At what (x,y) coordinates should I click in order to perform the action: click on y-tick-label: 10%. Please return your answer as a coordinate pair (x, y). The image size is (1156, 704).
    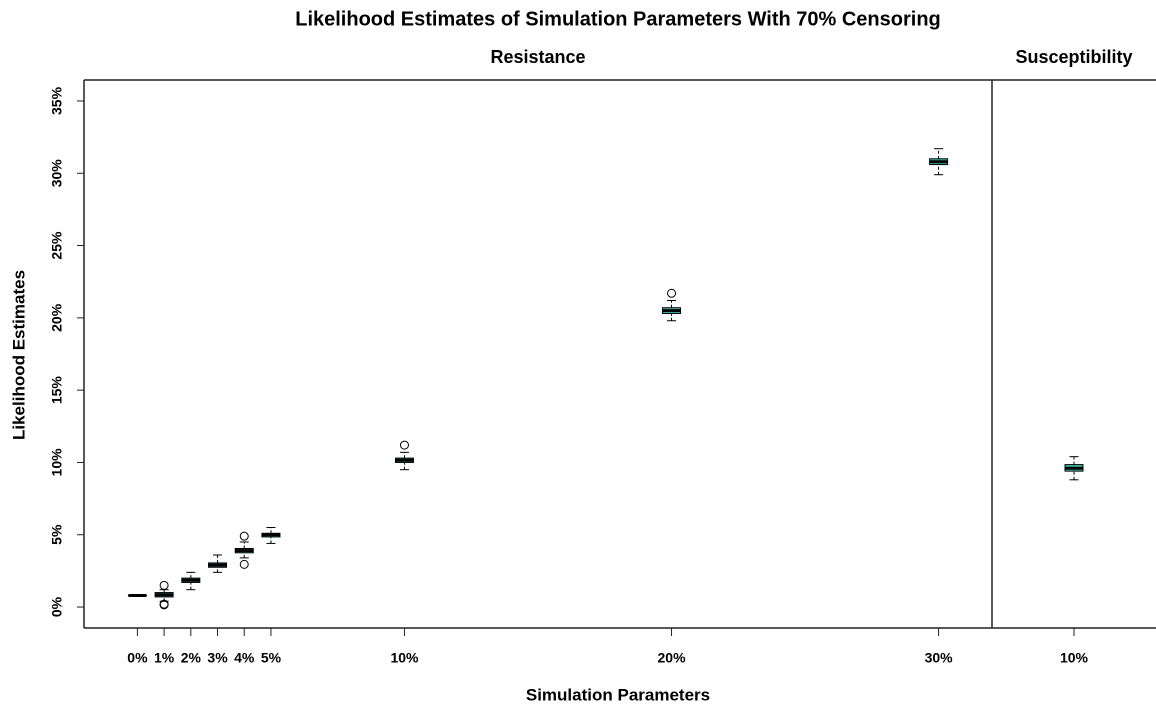
    Looking at the image, I should click on (57, 462).